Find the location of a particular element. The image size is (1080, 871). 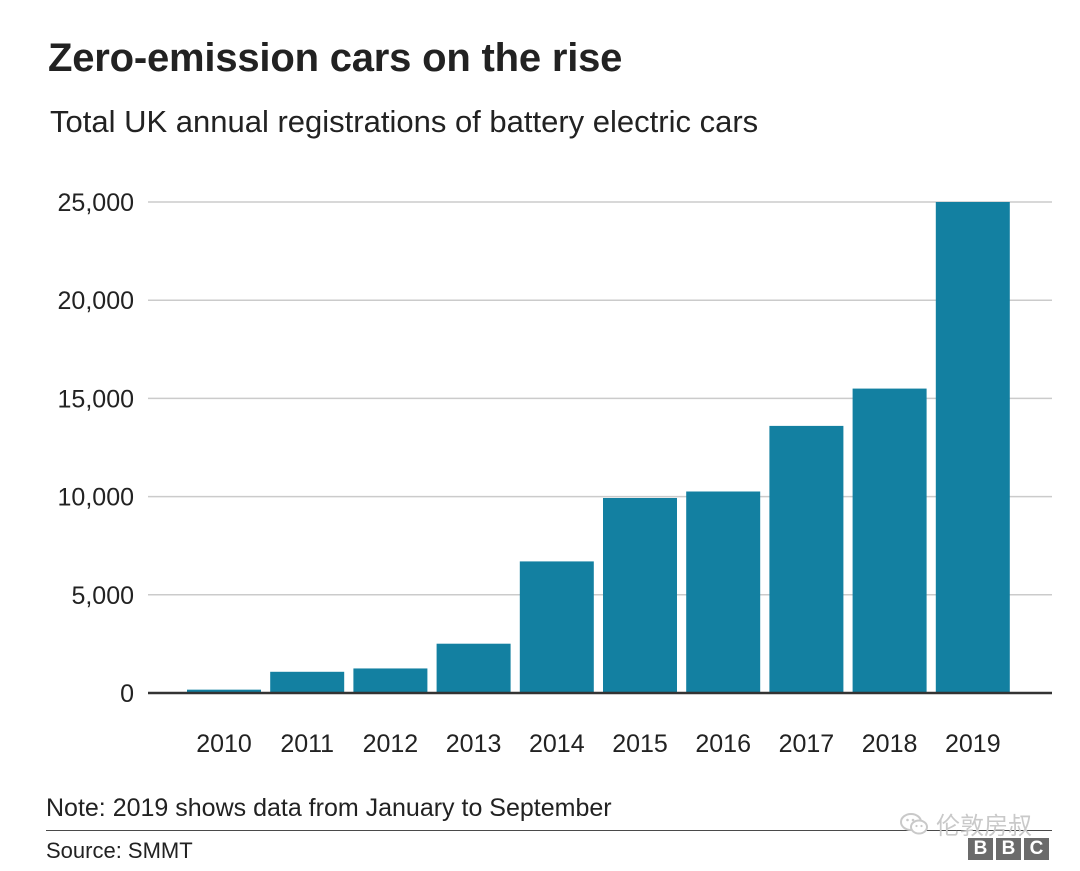

bbc-logo-letter: C is located at coordinates (1036, 849).